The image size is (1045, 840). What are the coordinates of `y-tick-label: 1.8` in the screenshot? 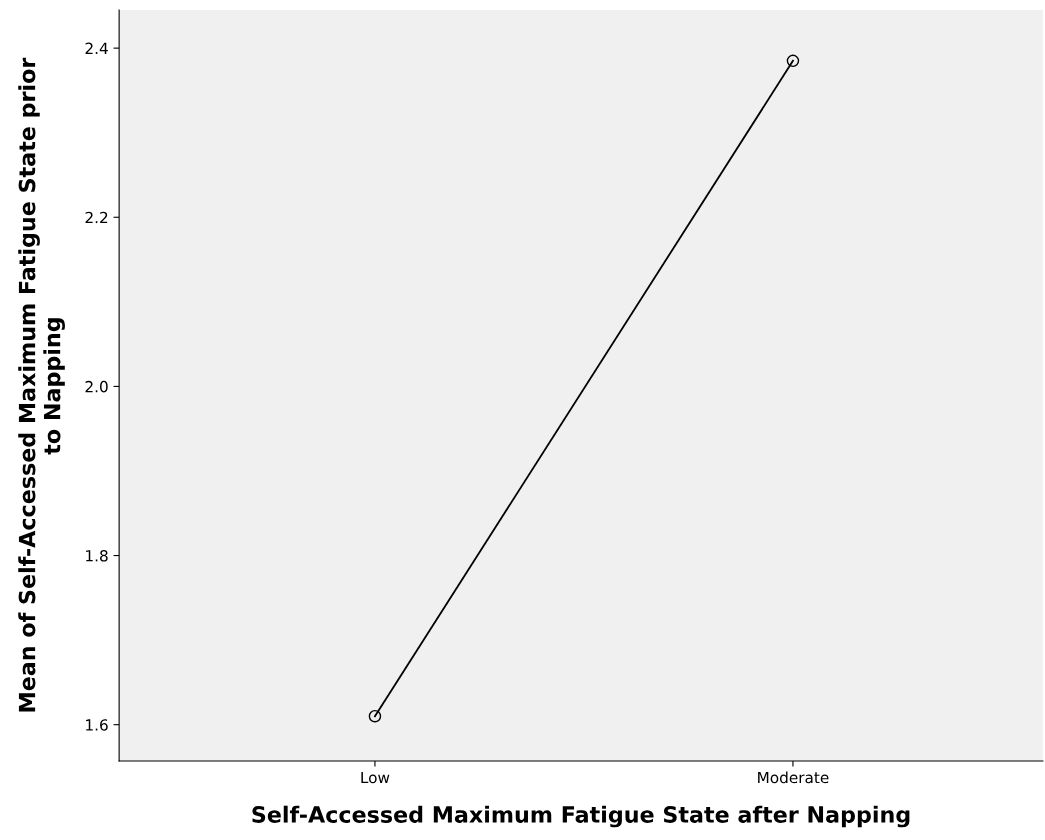 It's located at (97, 556).